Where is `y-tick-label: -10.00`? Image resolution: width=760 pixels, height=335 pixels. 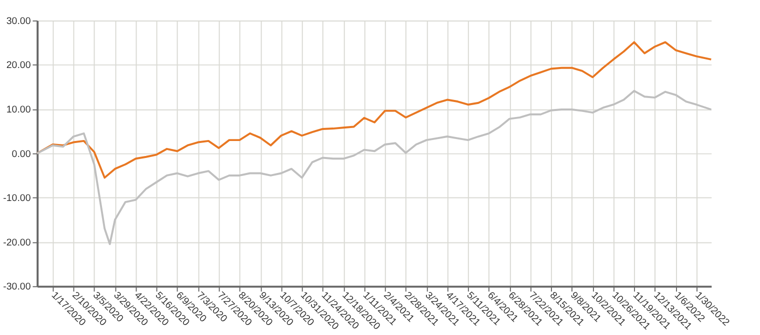 y-tick-label: -10.00 is located at coordinates (17, 198).